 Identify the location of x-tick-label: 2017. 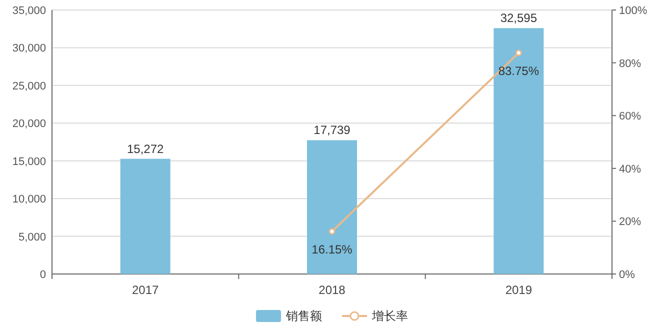
(146, 290).